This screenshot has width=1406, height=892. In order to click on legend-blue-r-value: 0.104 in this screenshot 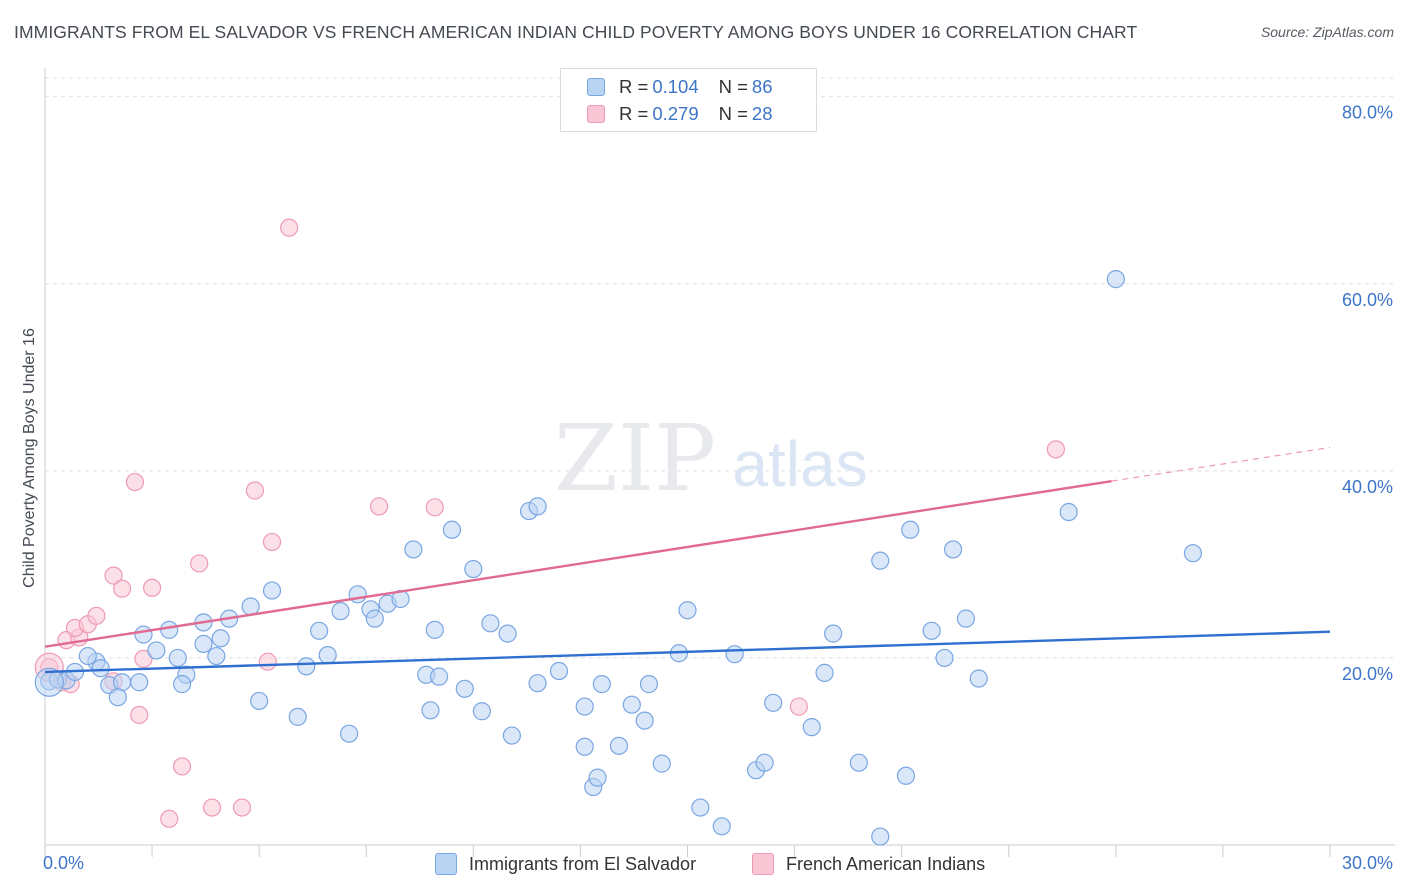, I will do `click(675, 86)`.